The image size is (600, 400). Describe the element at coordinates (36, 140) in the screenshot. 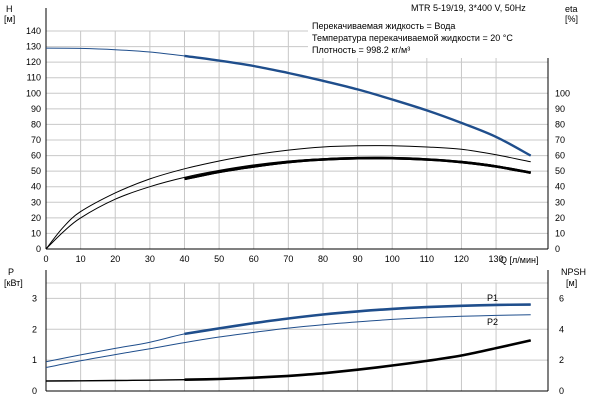

I see `h-tick-label: 70` at that location.